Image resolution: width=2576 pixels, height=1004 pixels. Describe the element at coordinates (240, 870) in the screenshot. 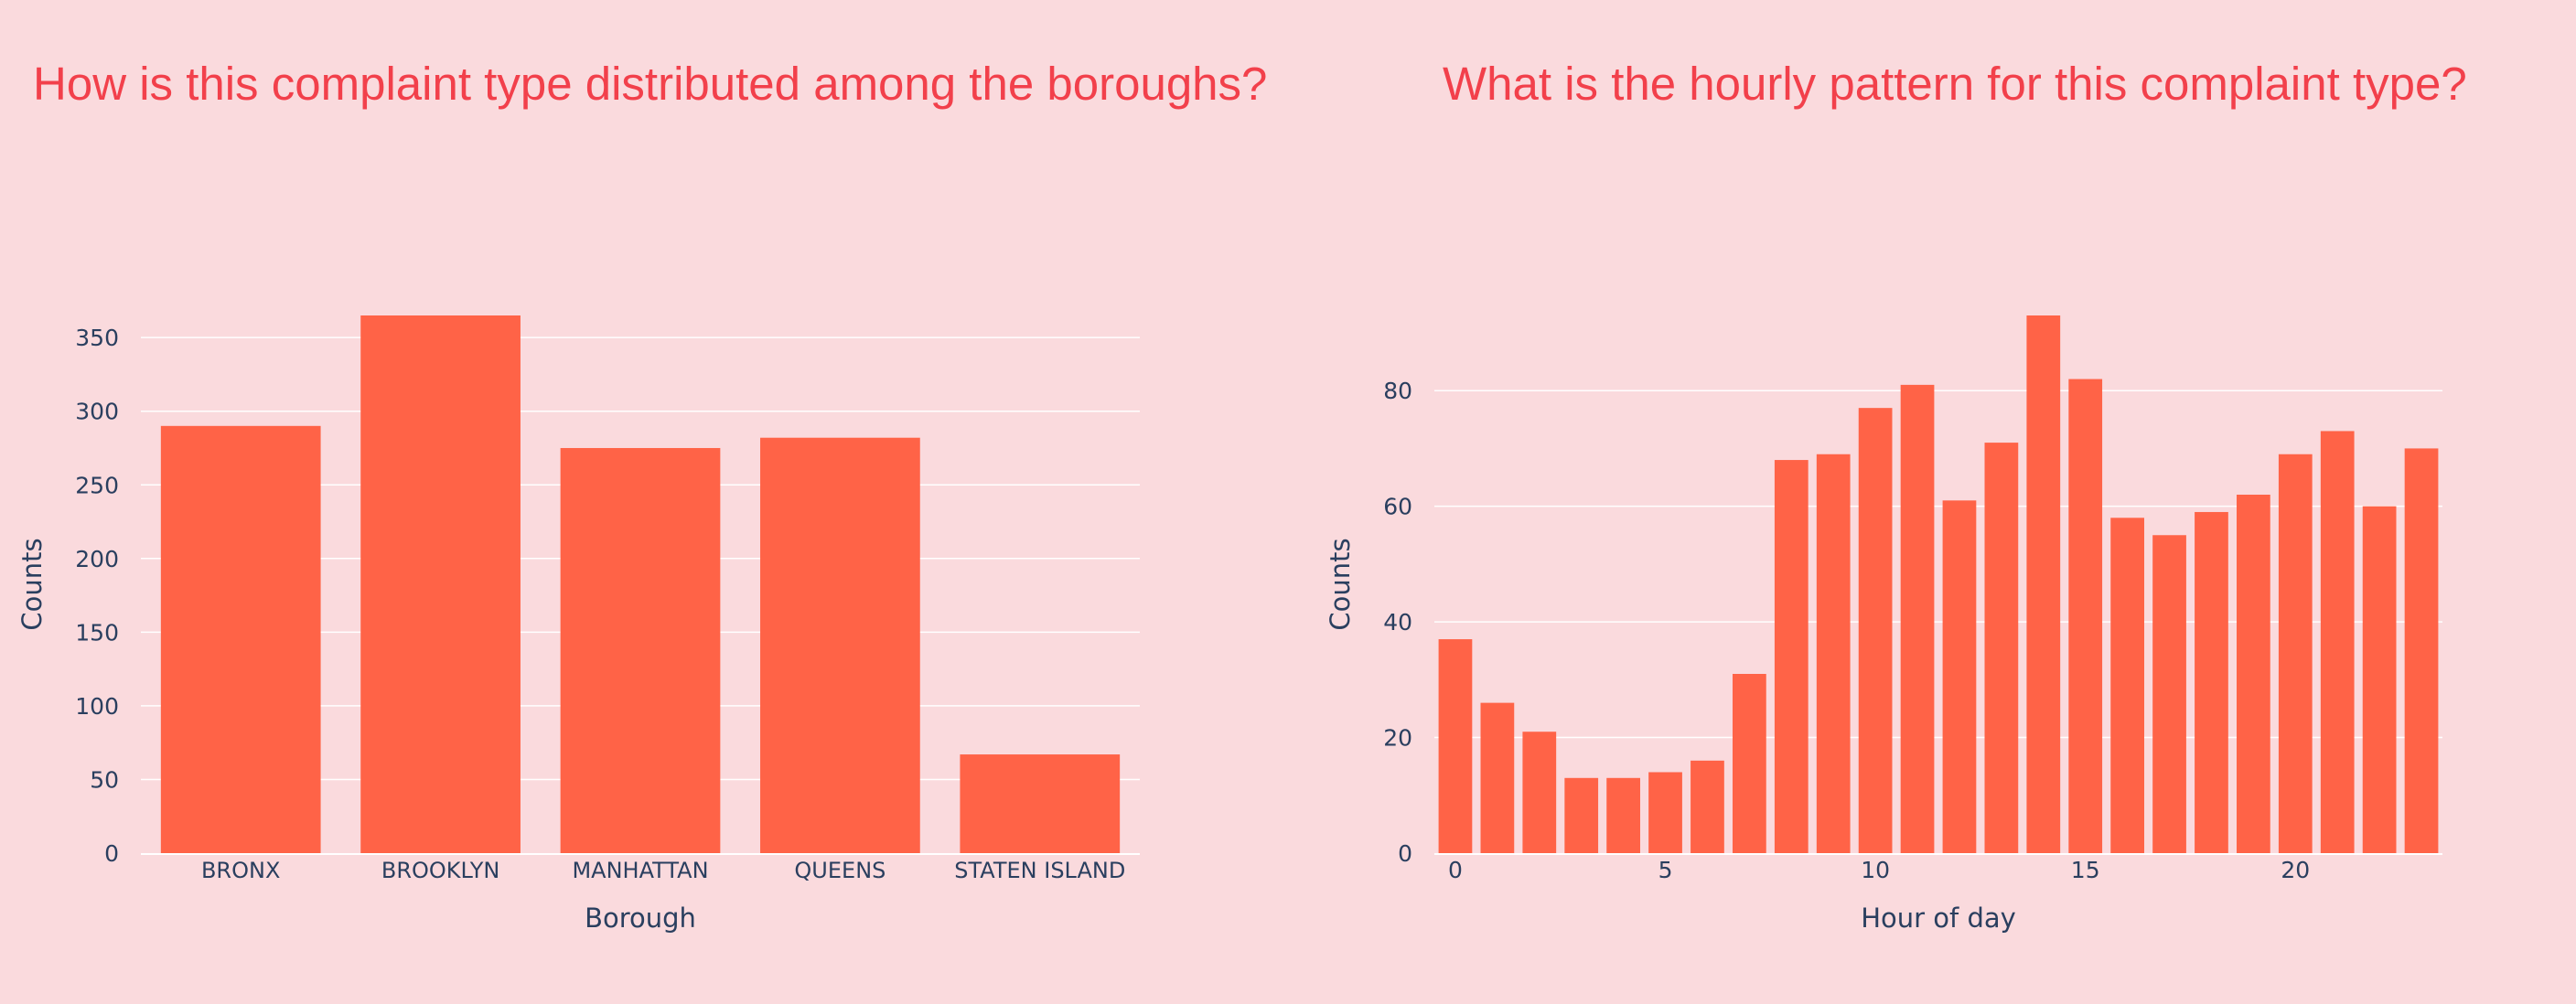

I see `x-tick-label: BRONX` at that location.